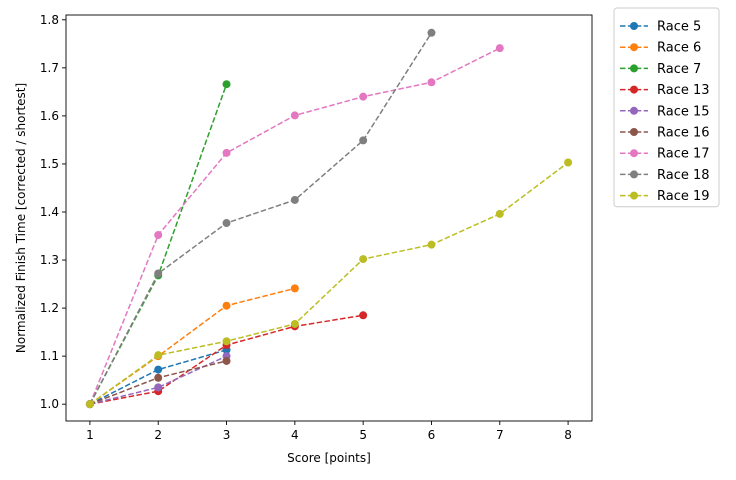 This screenshot has height=480, width=736. What do you see at coordinates (49, 212) in the screenshot?
I see `y-tick-label: 1.4` at bounding box center [49, 212].